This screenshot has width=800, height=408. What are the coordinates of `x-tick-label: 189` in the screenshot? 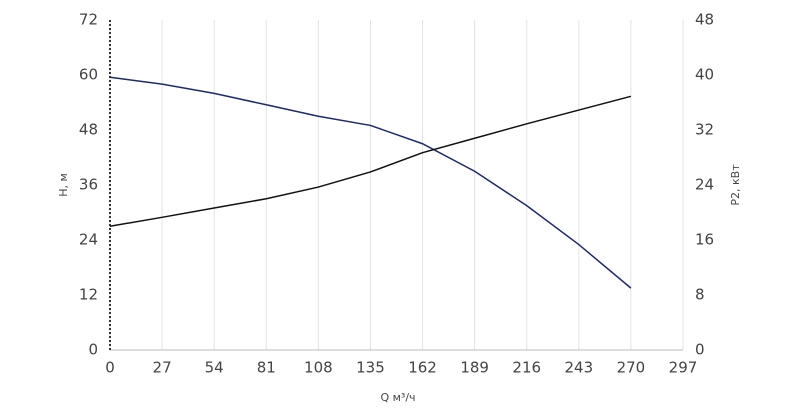 It's located at (474, 368).